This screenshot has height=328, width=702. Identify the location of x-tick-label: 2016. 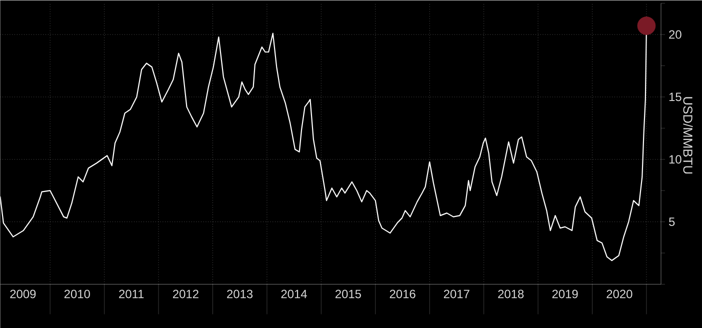
(403, 294).